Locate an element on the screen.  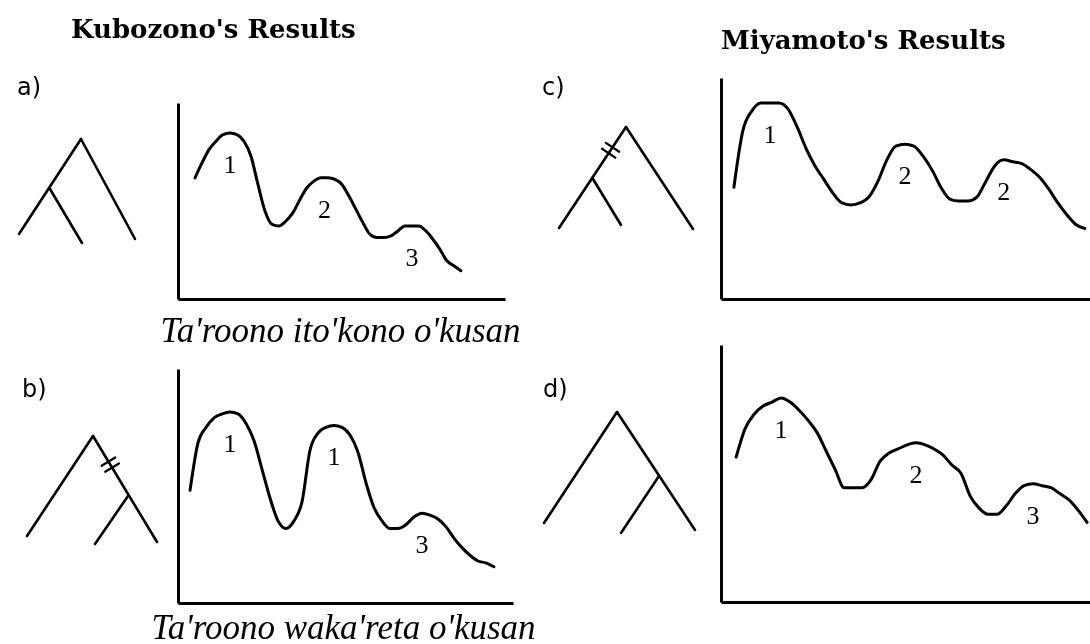
chart-subtitle: b) is located at coordinates (34, 389).